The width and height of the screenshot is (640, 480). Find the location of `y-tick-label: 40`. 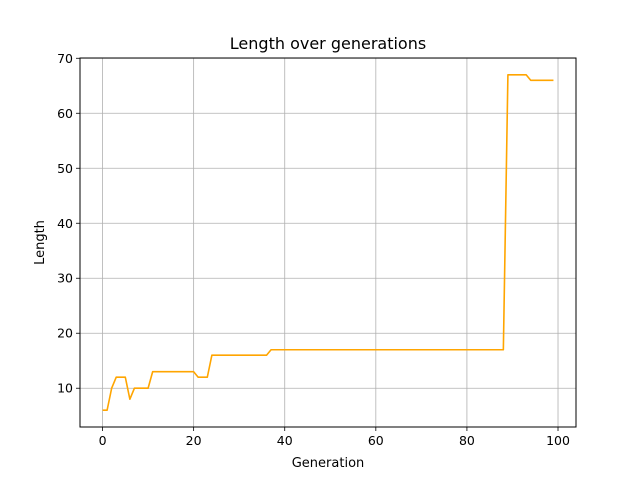

y-tick-label: 40 is located at coordinates (65, 223).